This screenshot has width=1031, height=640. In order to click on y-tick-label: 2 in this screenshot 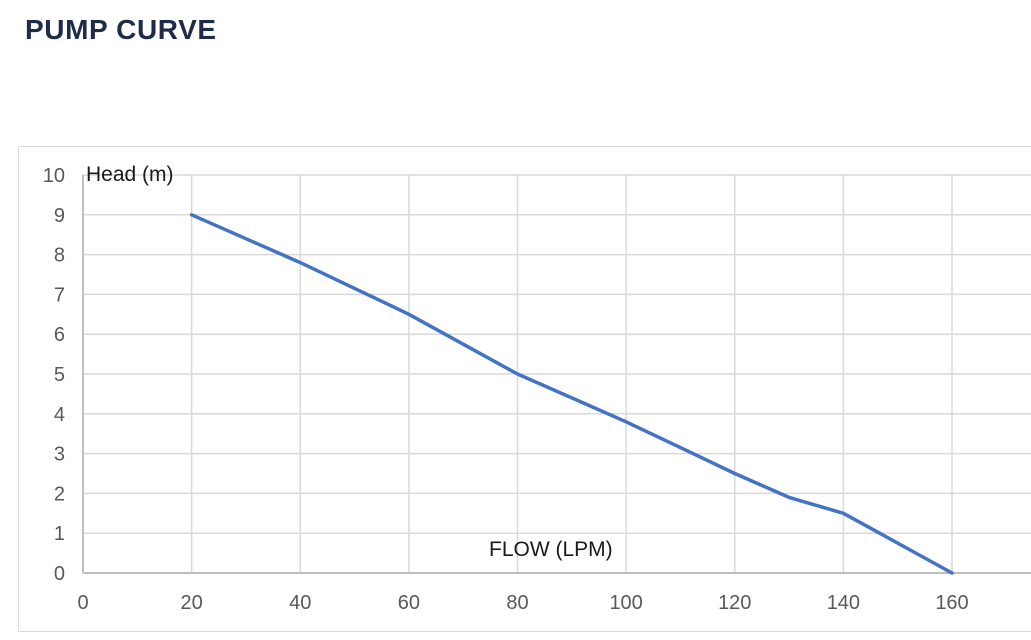, I will do `click(59, 494)`.